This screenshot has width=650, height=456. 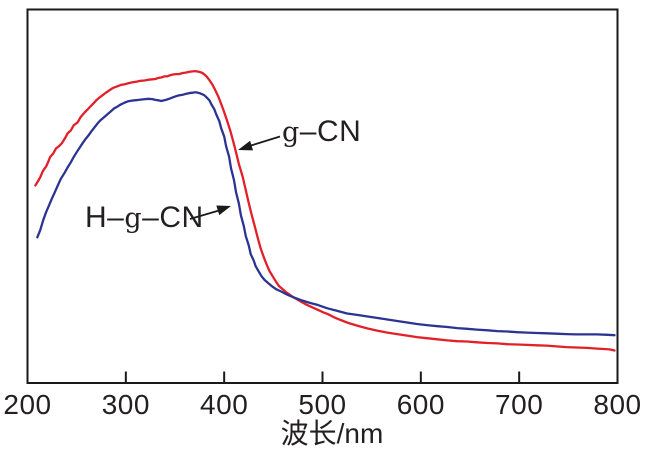 What do you see at coordinates (245, 145) in the screenshot?
I see `g-cn-arrowhead-icon` at bounding box center [245, 145].